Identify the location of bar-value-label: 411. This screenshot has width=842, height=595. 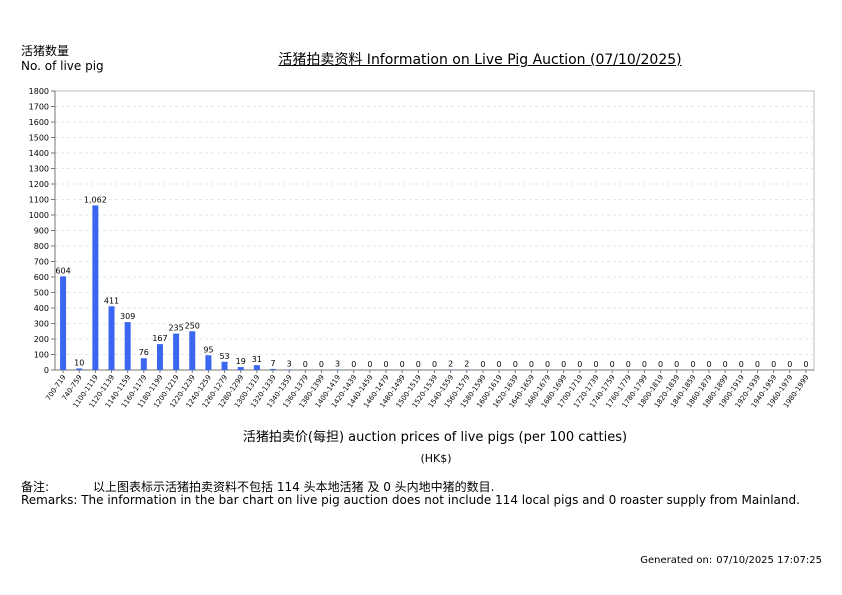
(111, 300).